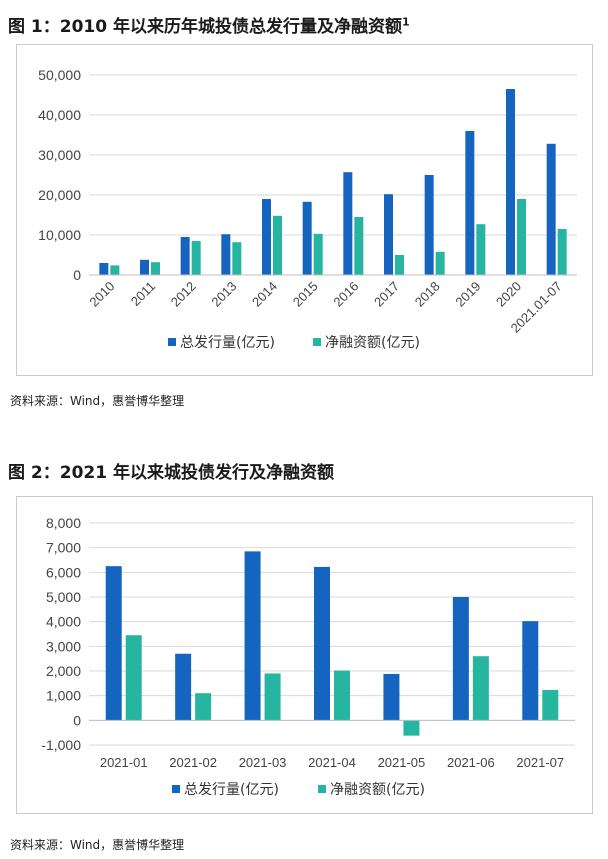 Image resolution: width=608 pixels, height=859 pixels. Describe the element at coordinates (101, 294) in the screenshot. I see `chart1-xtick-label: 2010` at that location.